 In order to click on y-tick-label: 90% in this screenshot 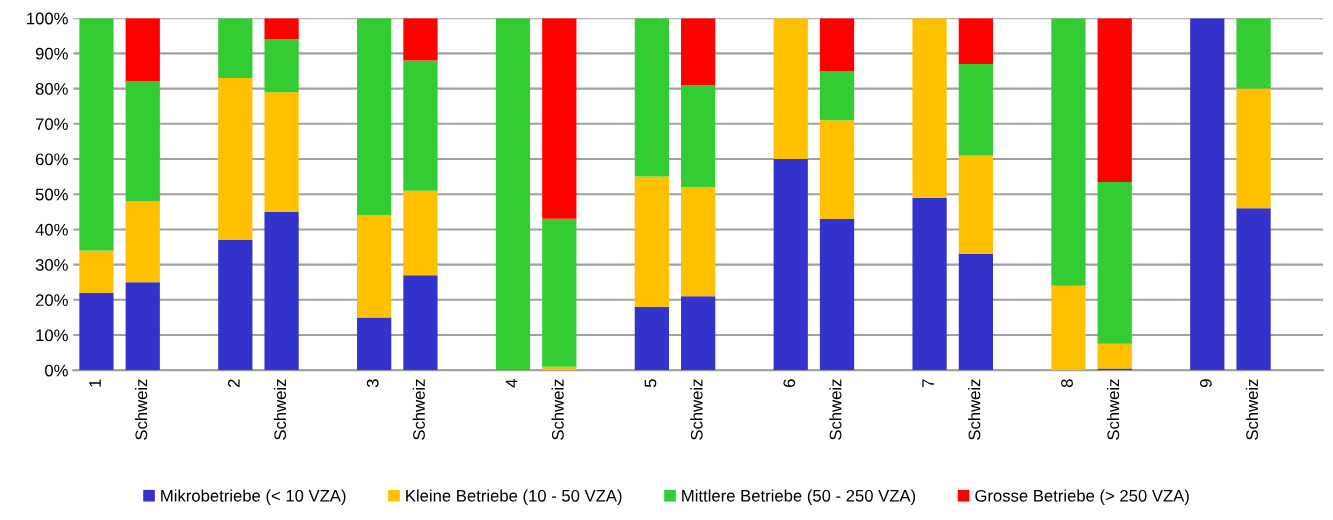, I will do `click(51, 53)`.